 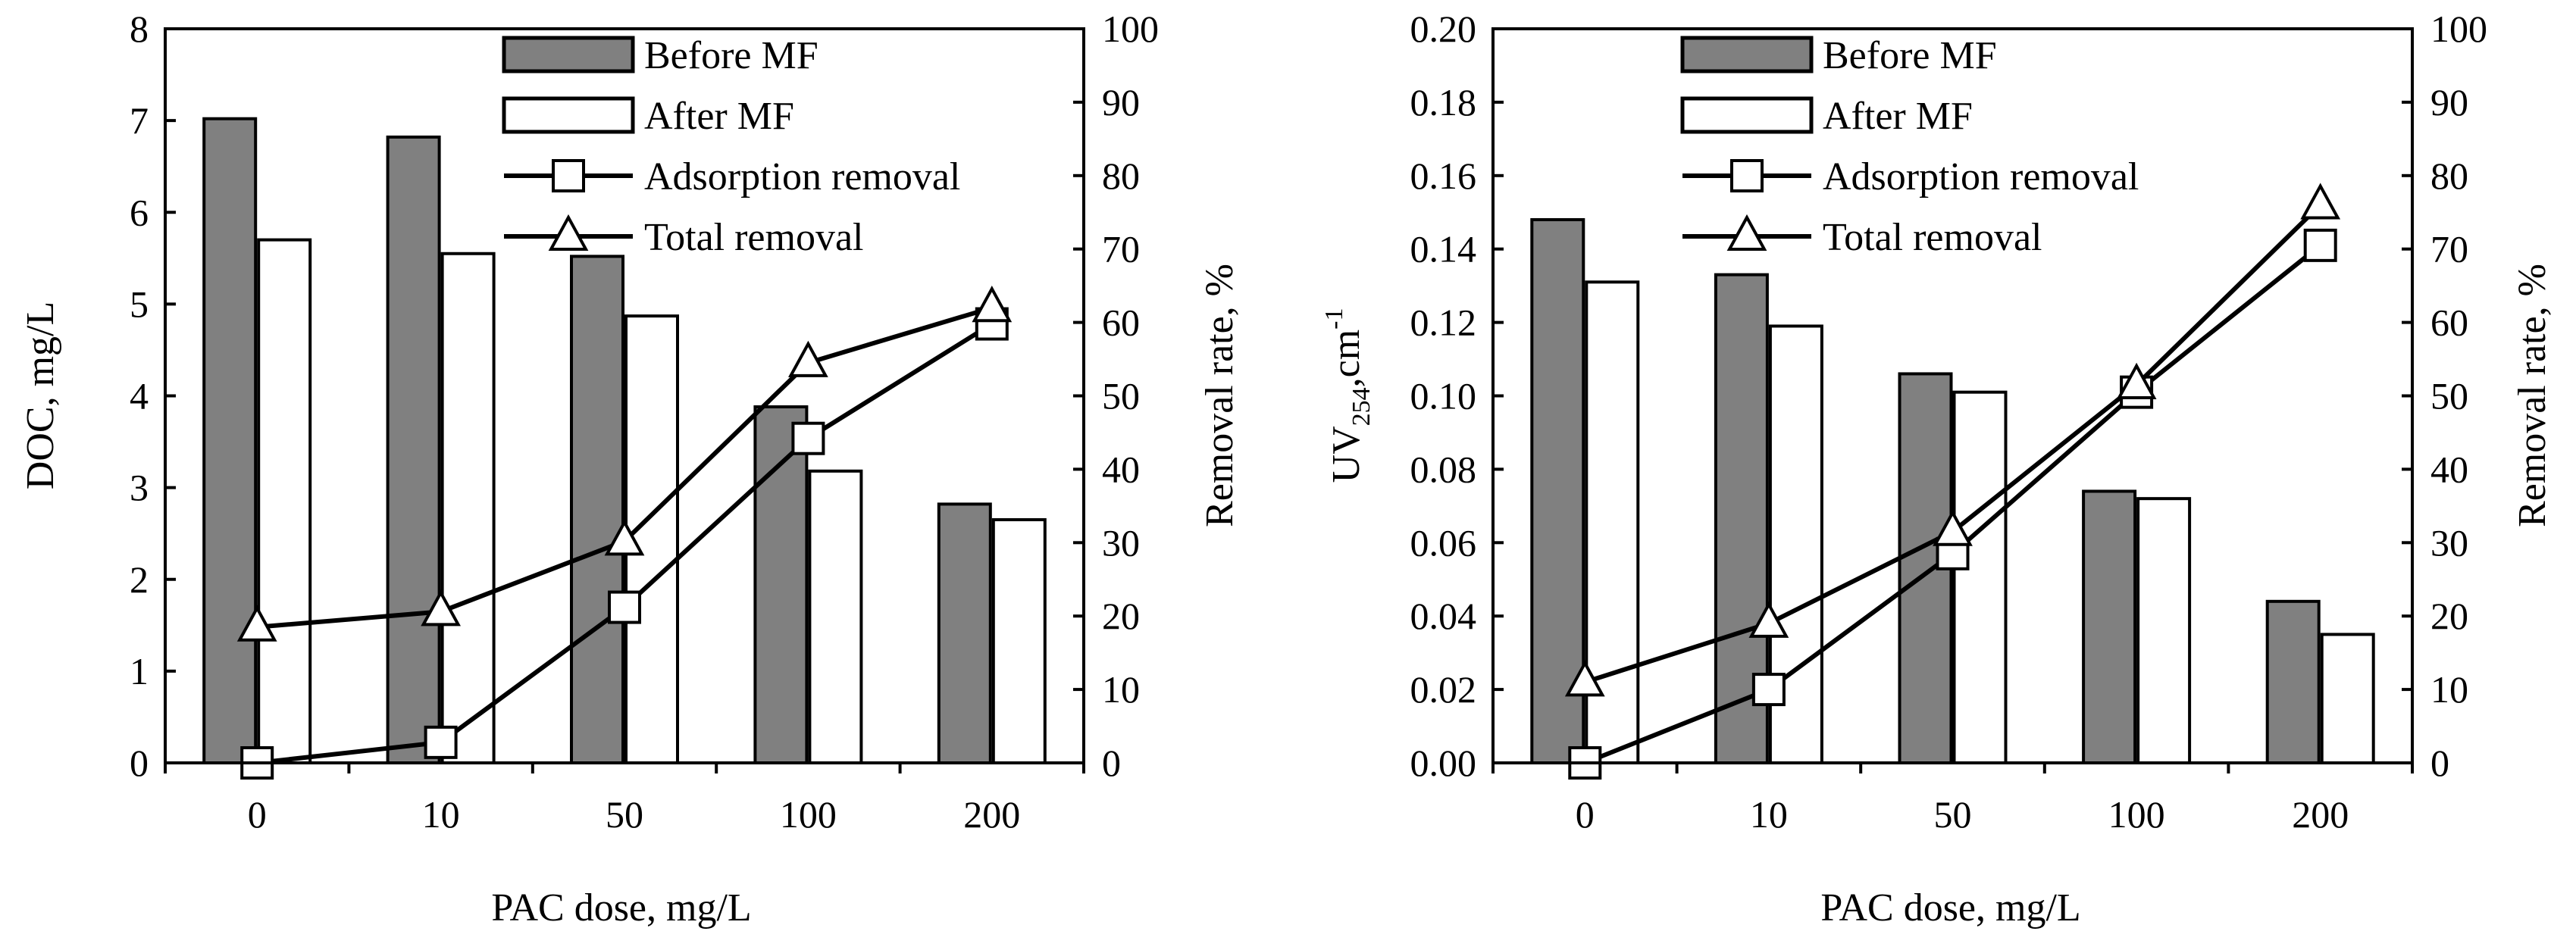 I want to click on y-axis-title-main: UV, so click(x=1346, y=455).